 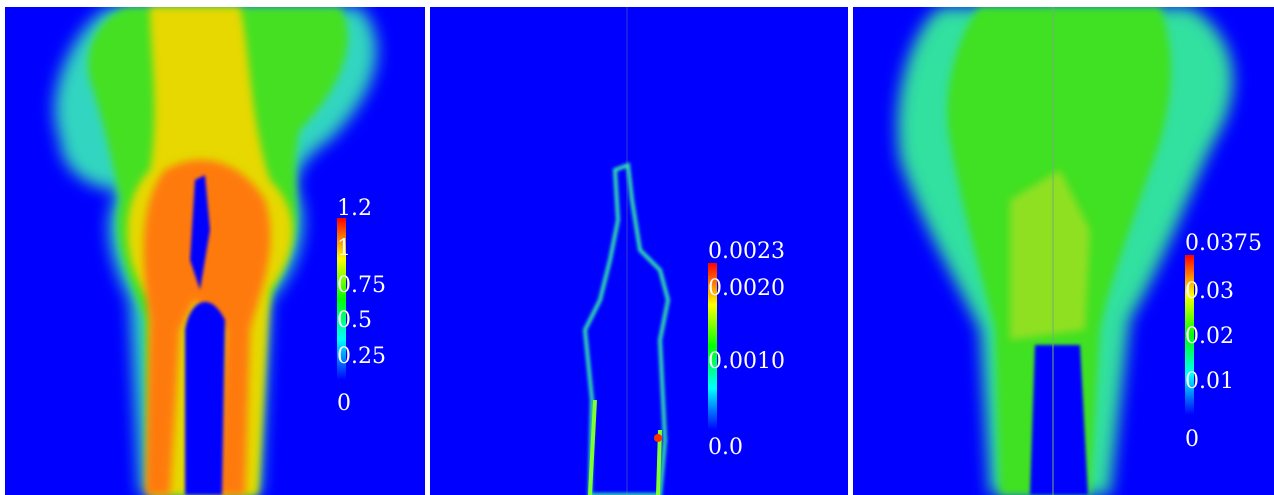 What do you see at coordinates (354, 208) in the screenshot?
I see `colorbar-label: 1.2` at bounding box center [354, 208].